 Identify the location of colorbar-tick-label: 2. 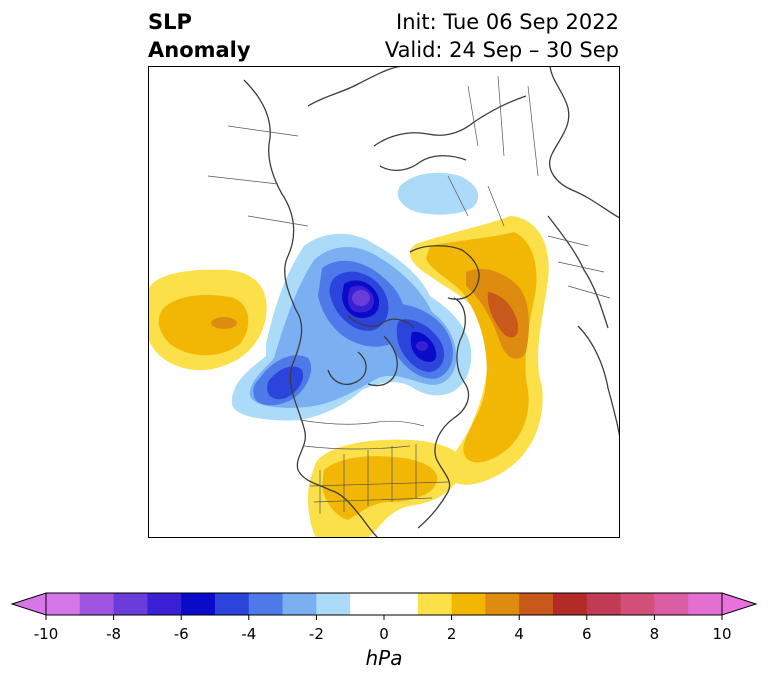
(452, 634).